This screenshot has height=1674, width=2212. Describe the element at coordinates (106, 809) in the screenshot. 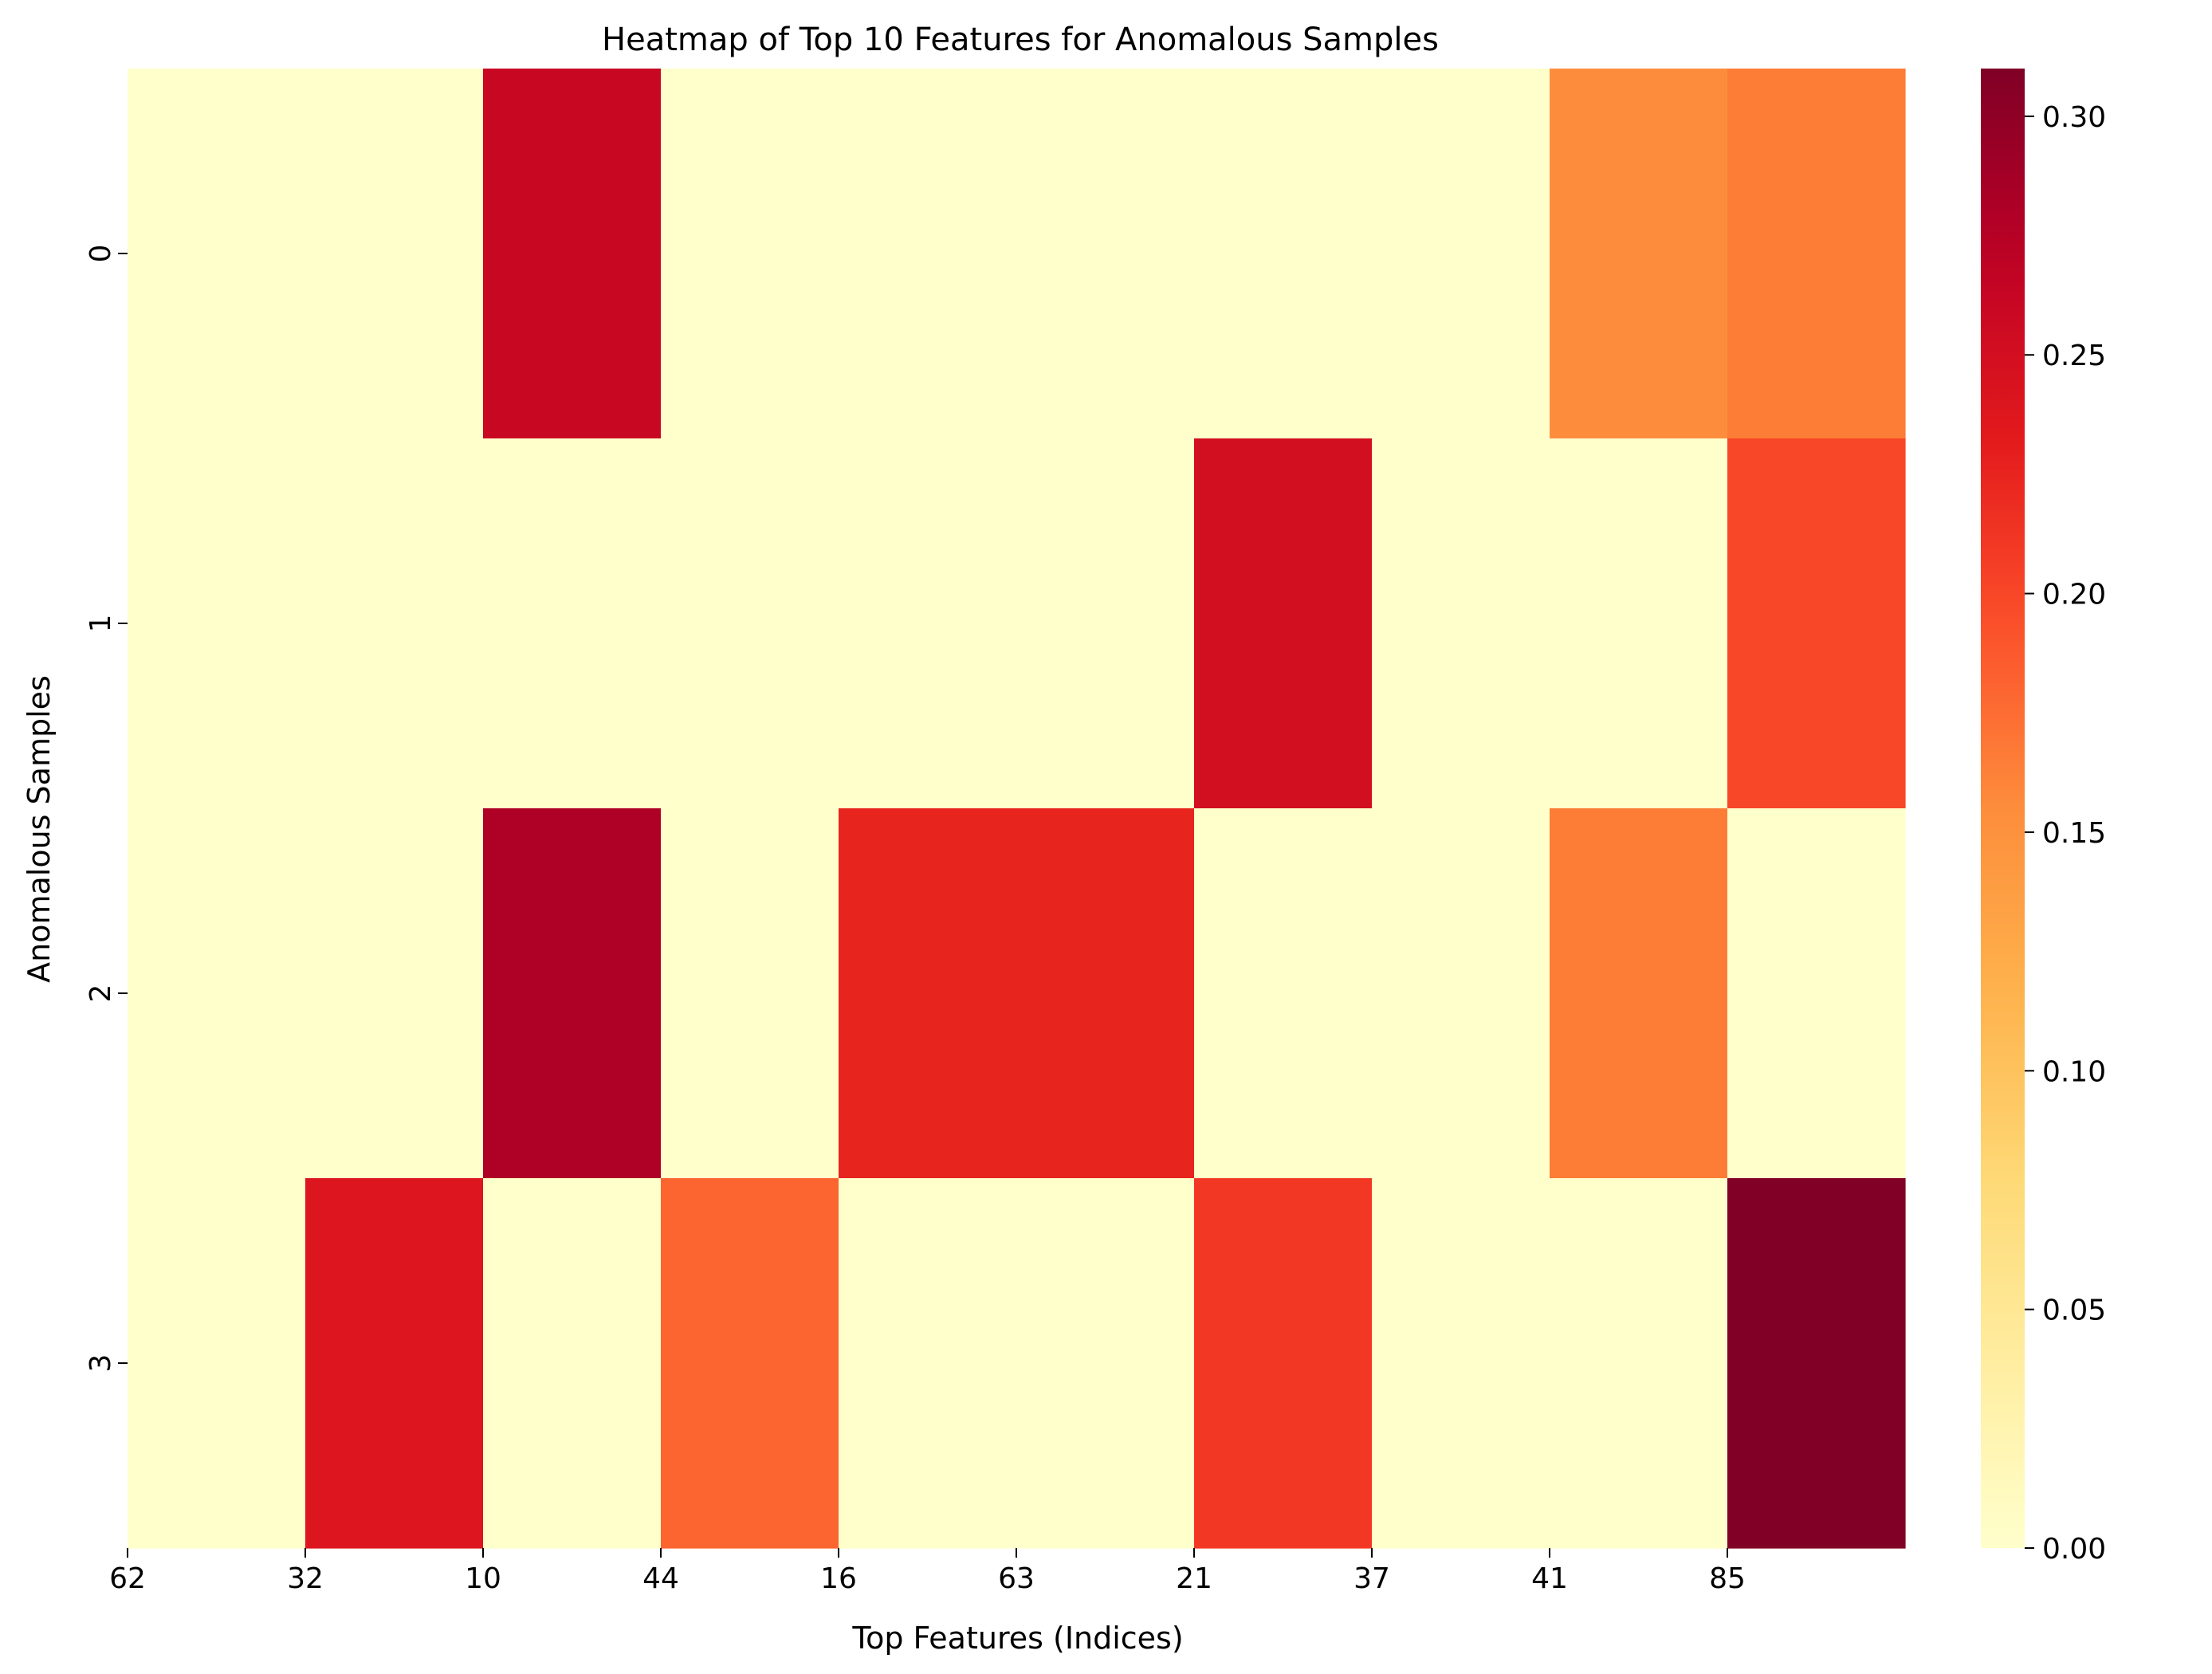

I see `y-axis-ticks: 0 1 2 3` at that location.